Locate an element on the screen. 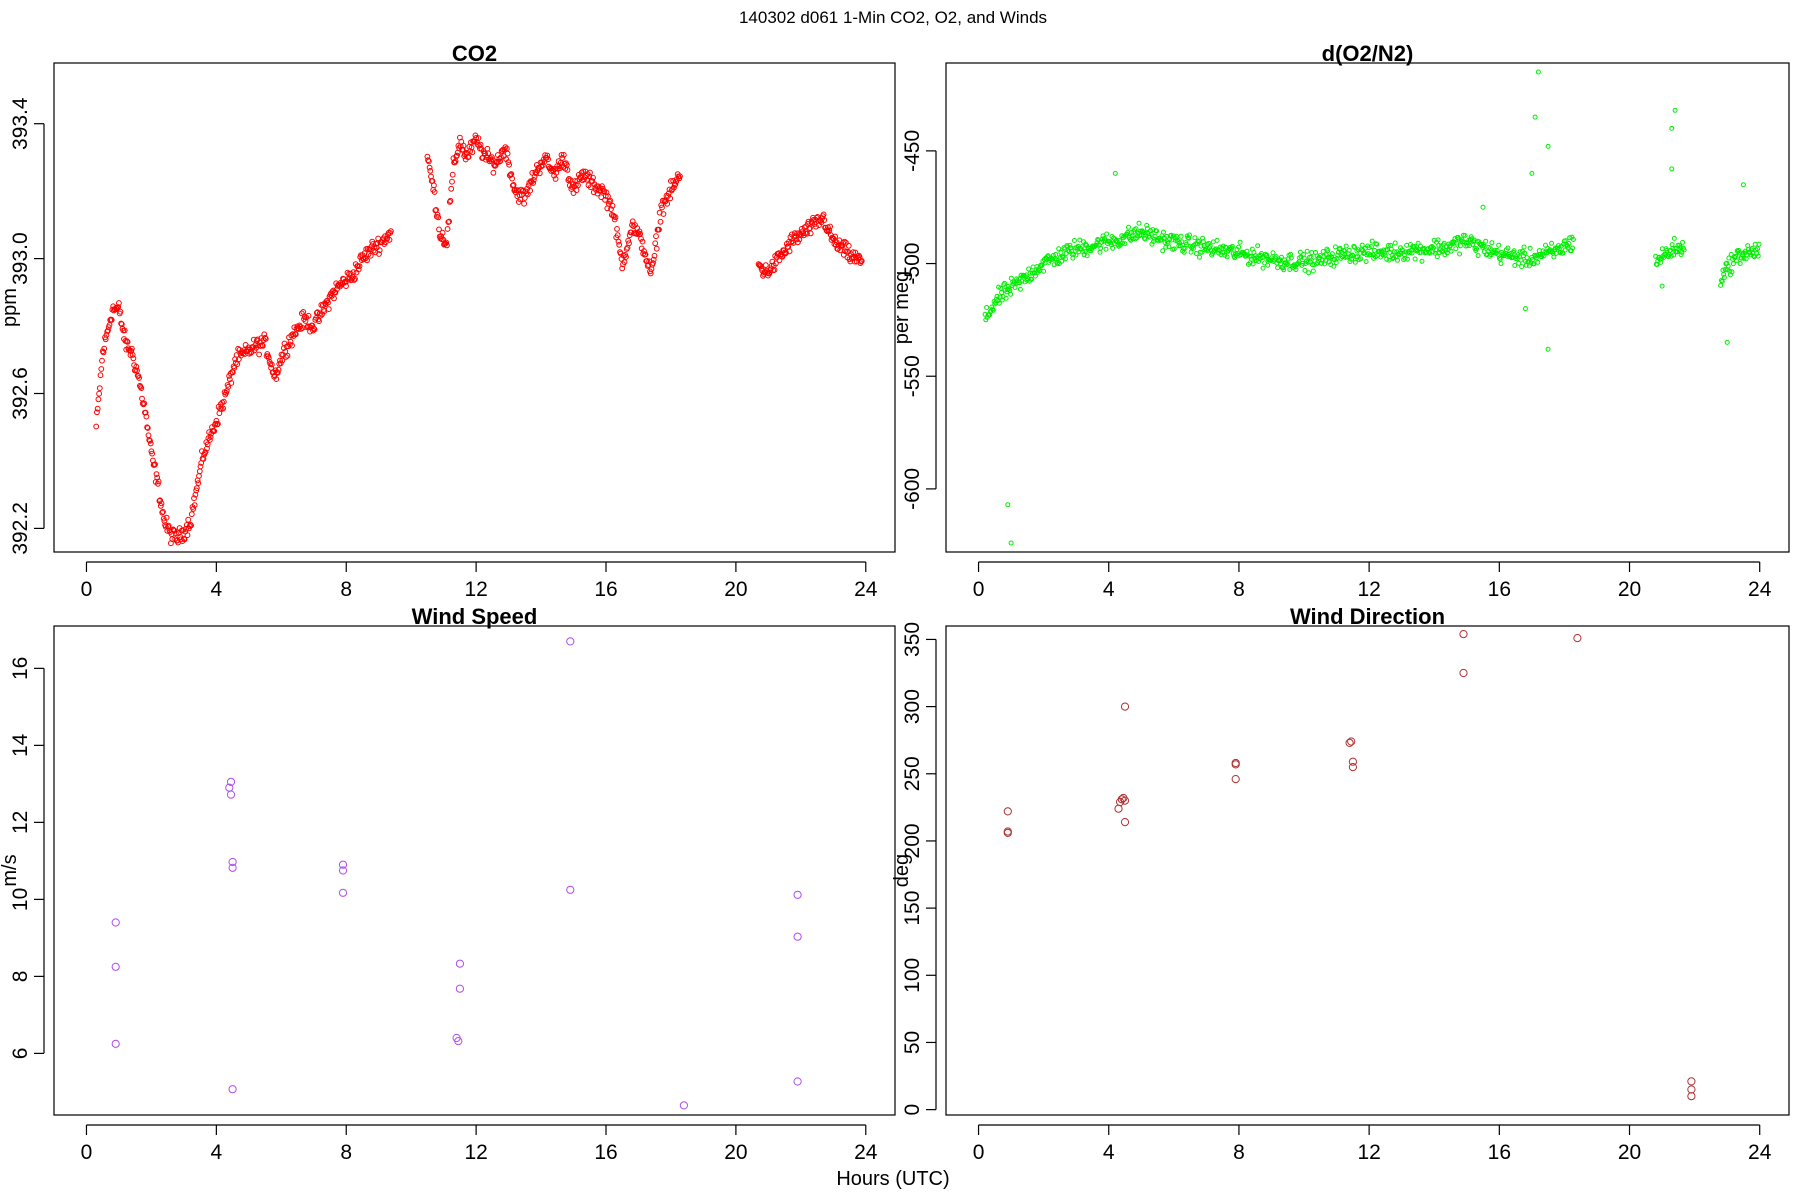 This screenshot has height=1200, width=1800. y-tick-label: 12 is located at coordinates (20, 822).